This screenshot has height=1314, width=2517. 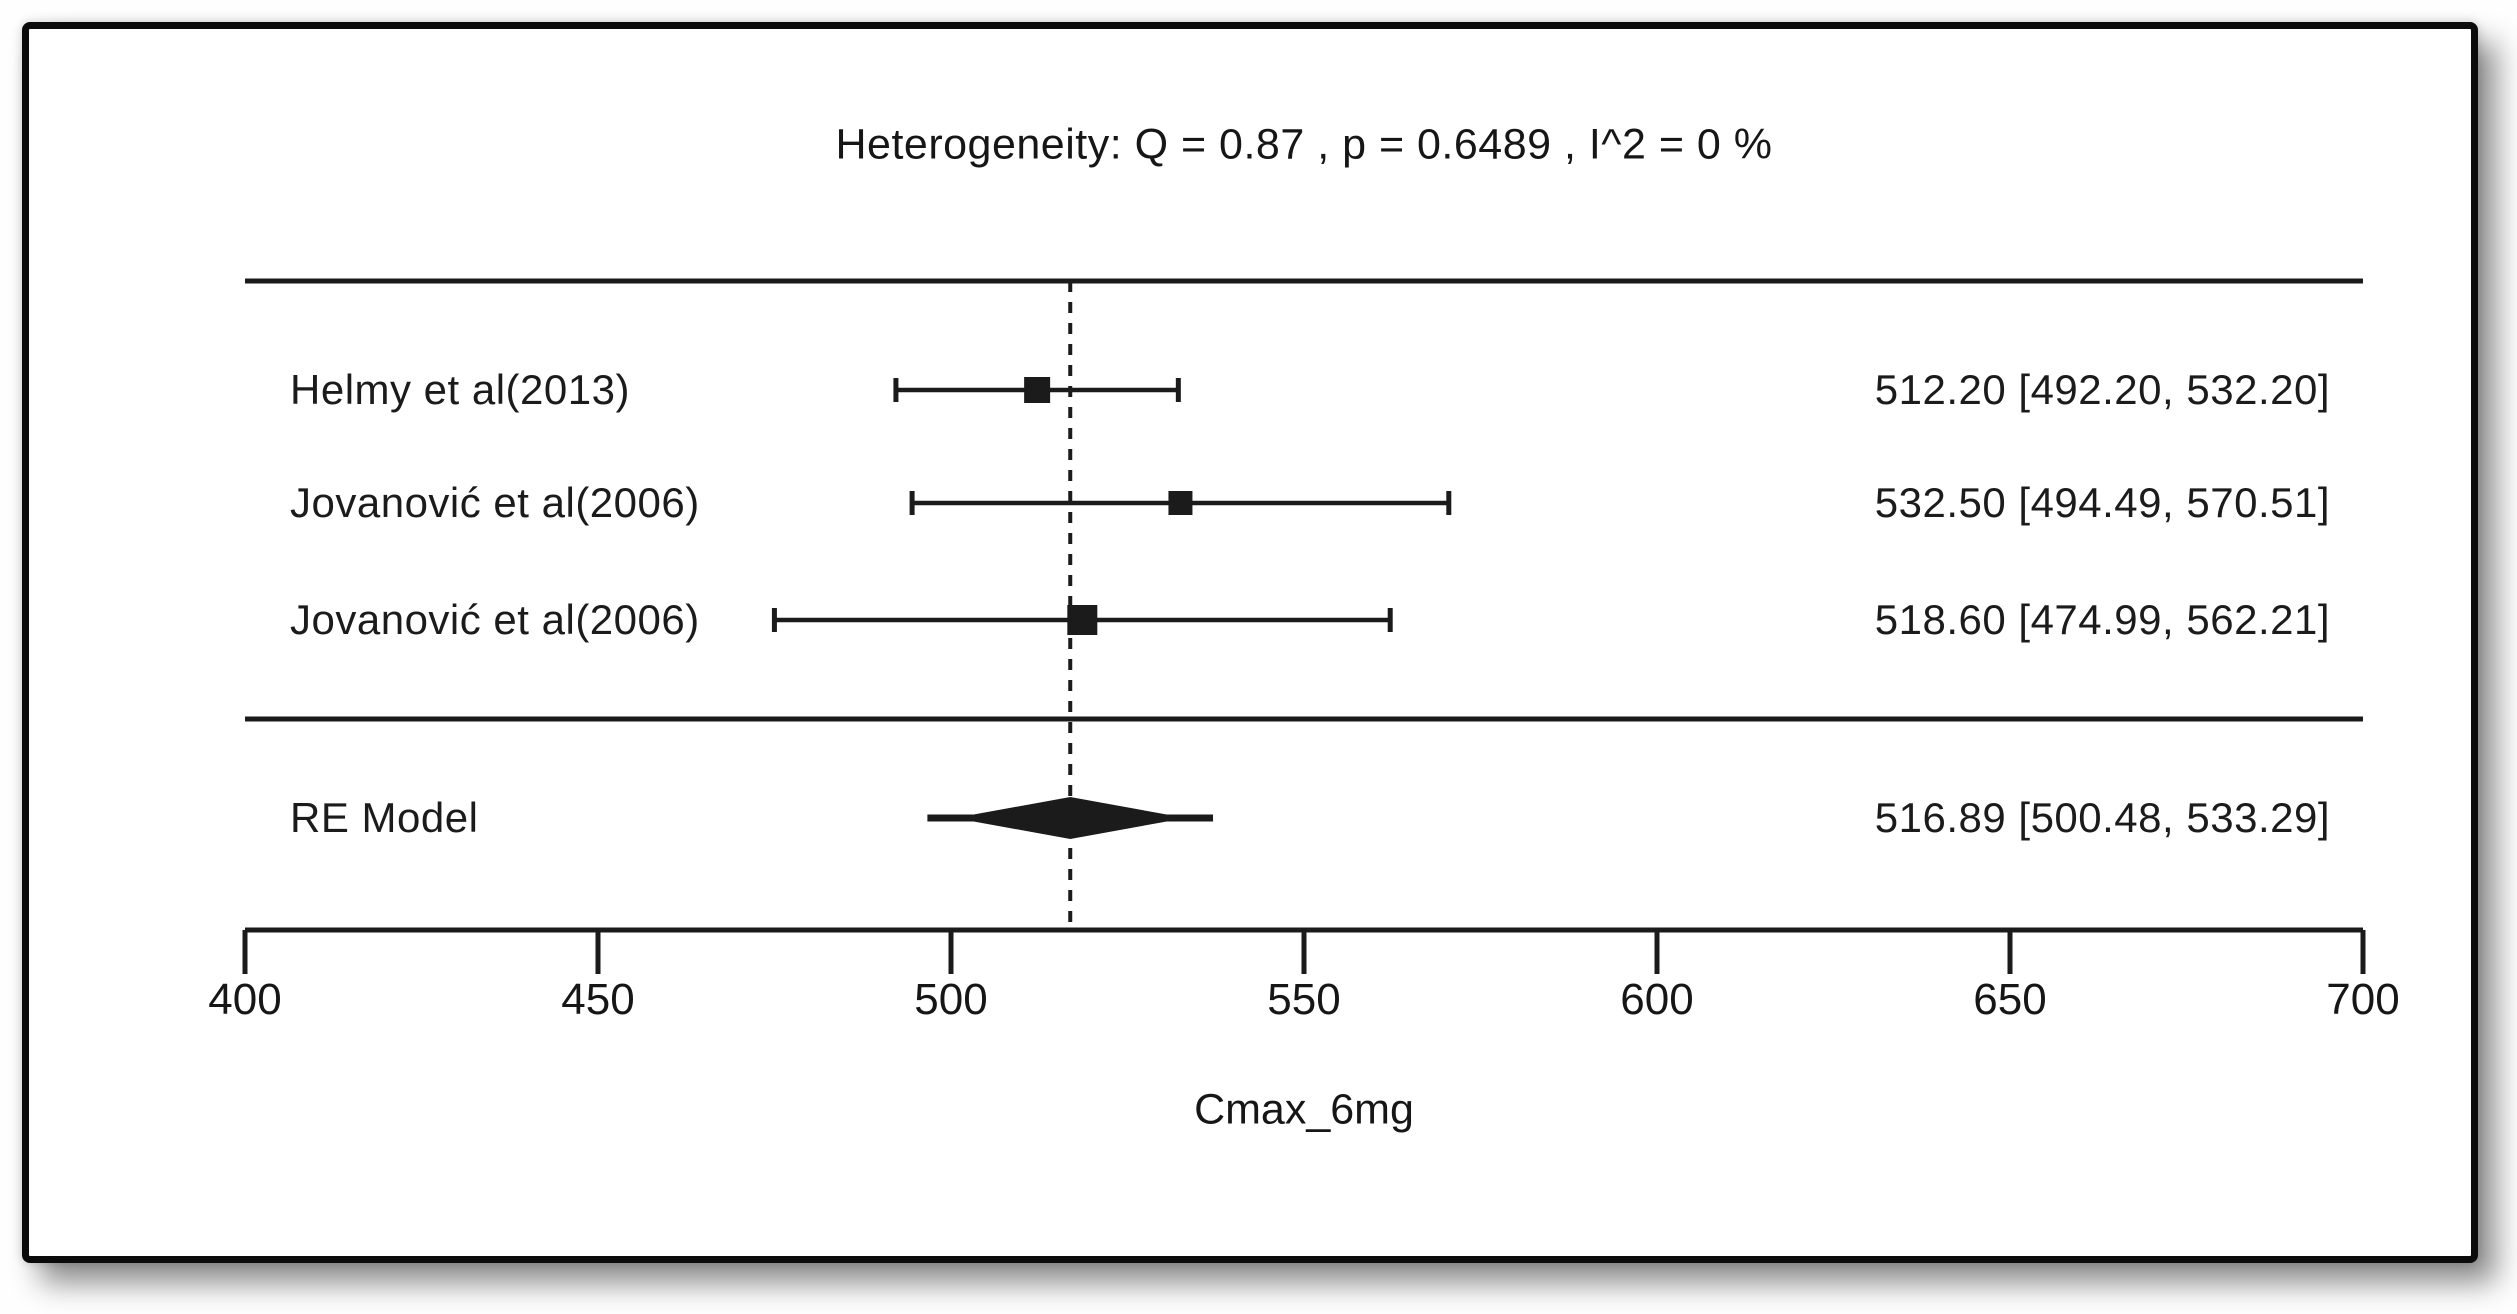 What do you see at coordinates (1304, 999) in the screenshot?
I see `axis-tick-label: 550` at bounding box center [1304, 999].